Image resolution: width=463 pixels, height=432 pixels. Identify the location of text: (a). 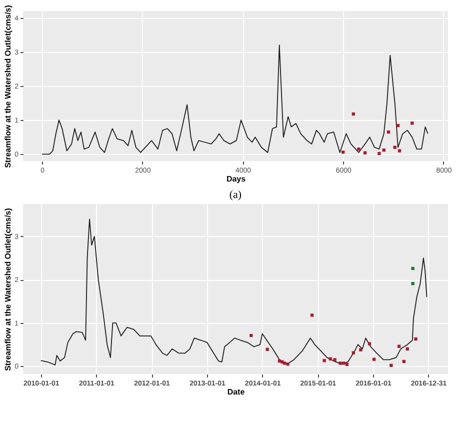
(235, 195).